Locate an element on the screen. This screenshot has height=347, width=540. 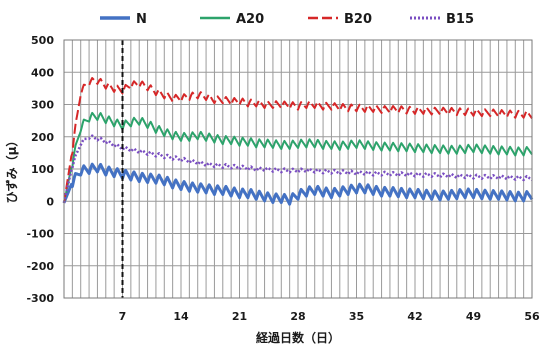
x-tick-label: 42 is located at coordinates (414, 316).